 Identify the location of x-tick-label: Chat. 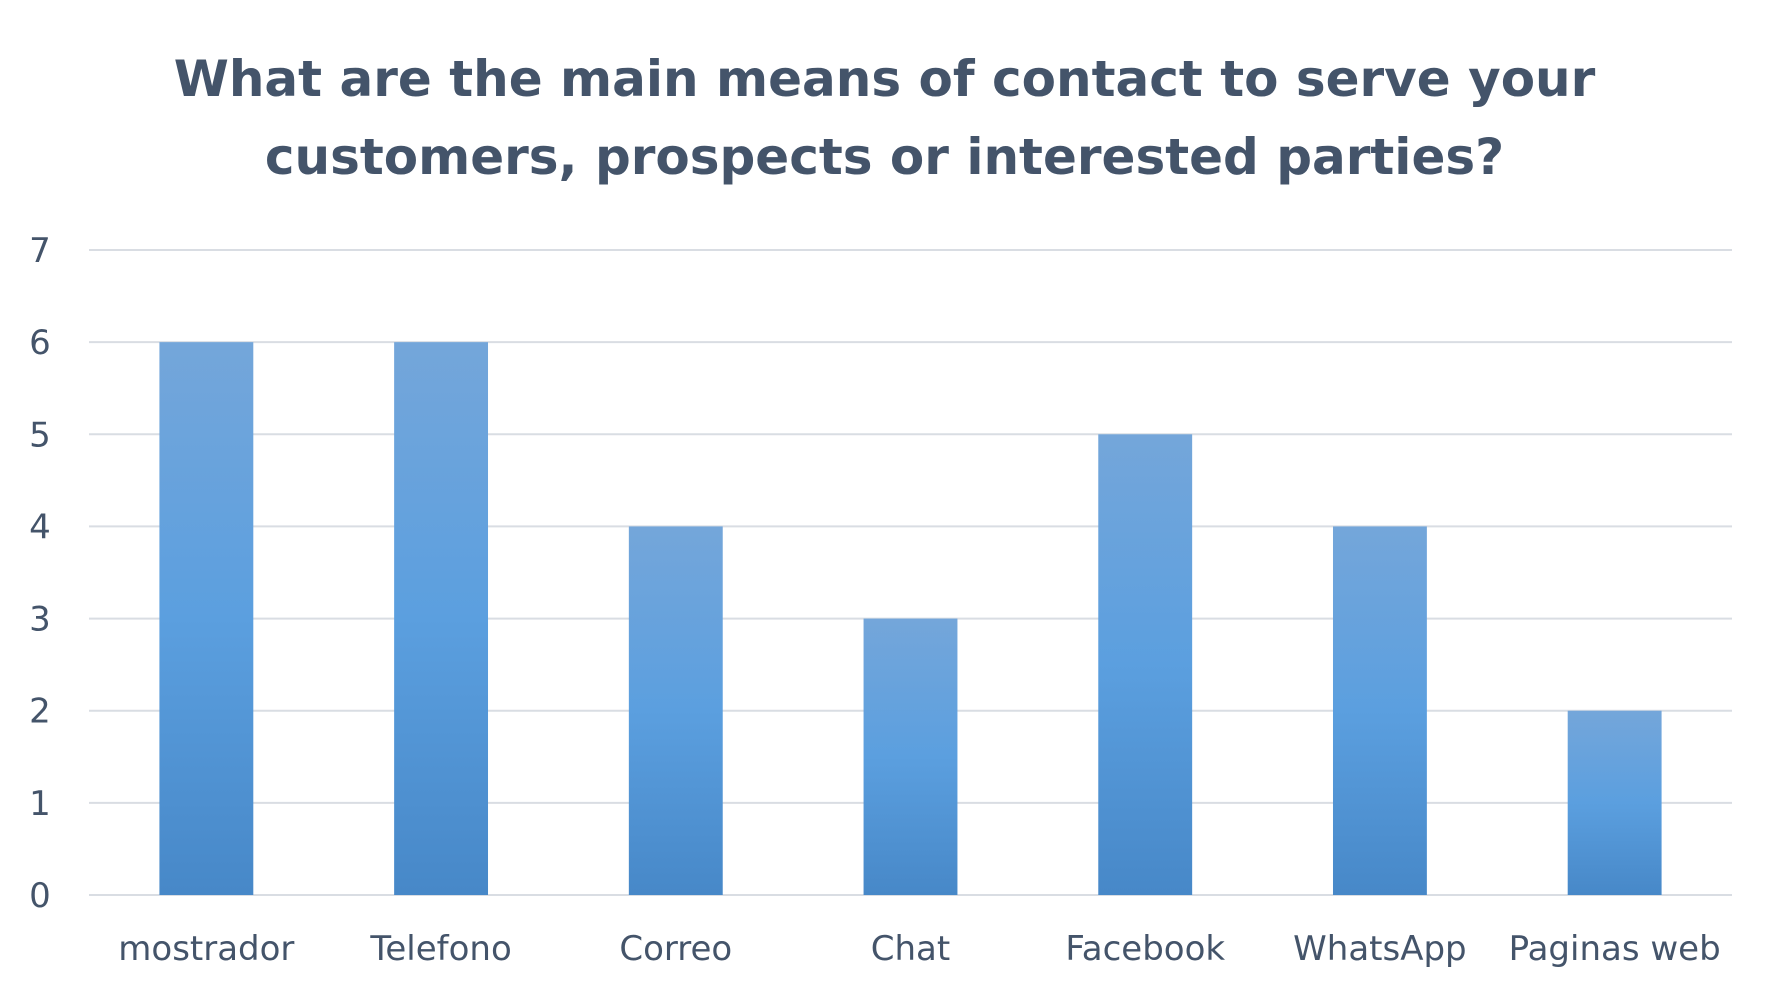
(910, 949).